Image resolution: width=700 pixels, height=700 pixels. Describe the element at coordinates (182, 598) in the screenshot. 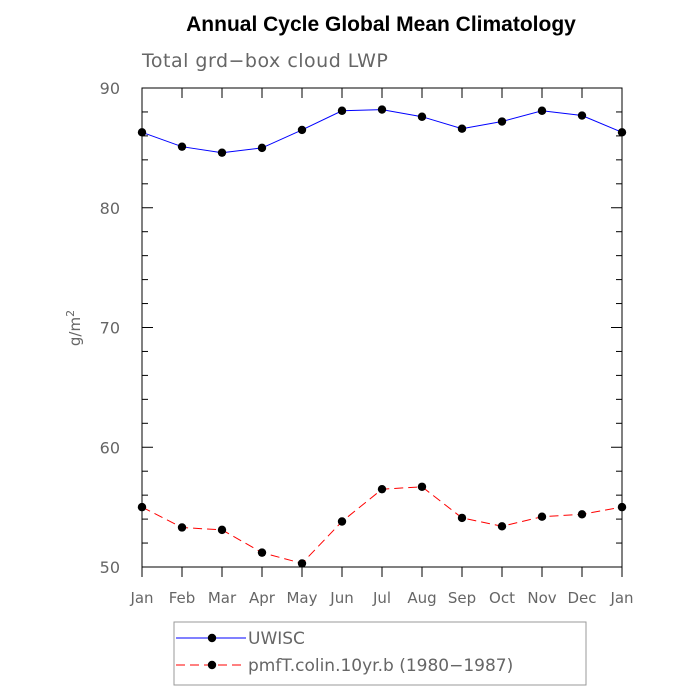

I see `x-tick-label: Feb` at that location.